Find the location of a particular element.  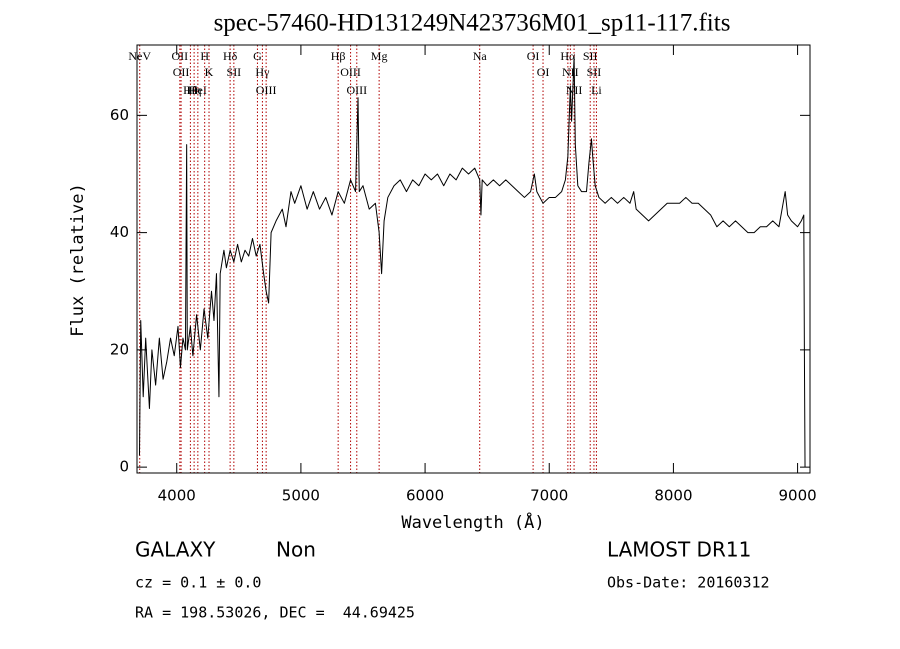

line-label: NeV is located at coordinates (139, 56).